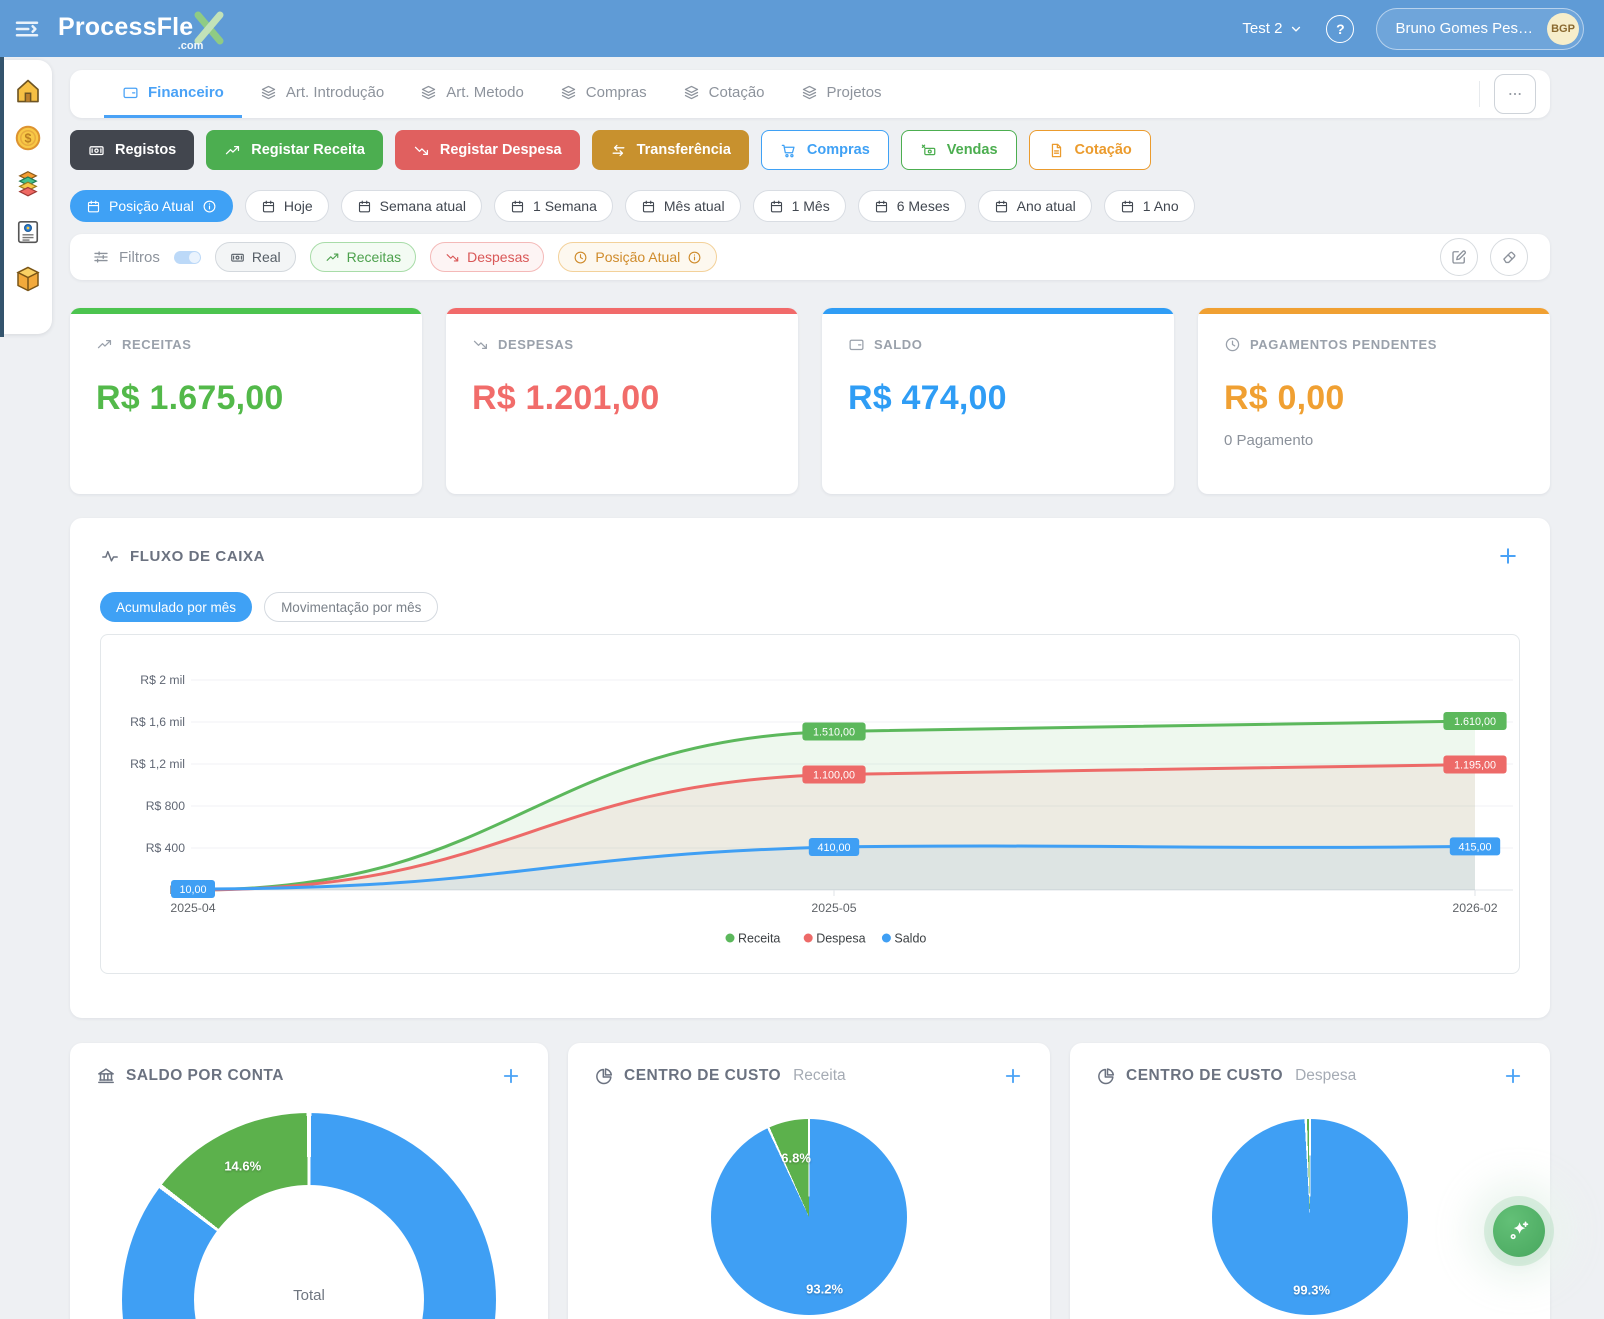 Image resolution: width=1604 pixels, height=1319 pixels. Describe the element at coordinates (1149, 206) in the screenshot. I see `period-chip-1-ano: 1 Ano` at that location.